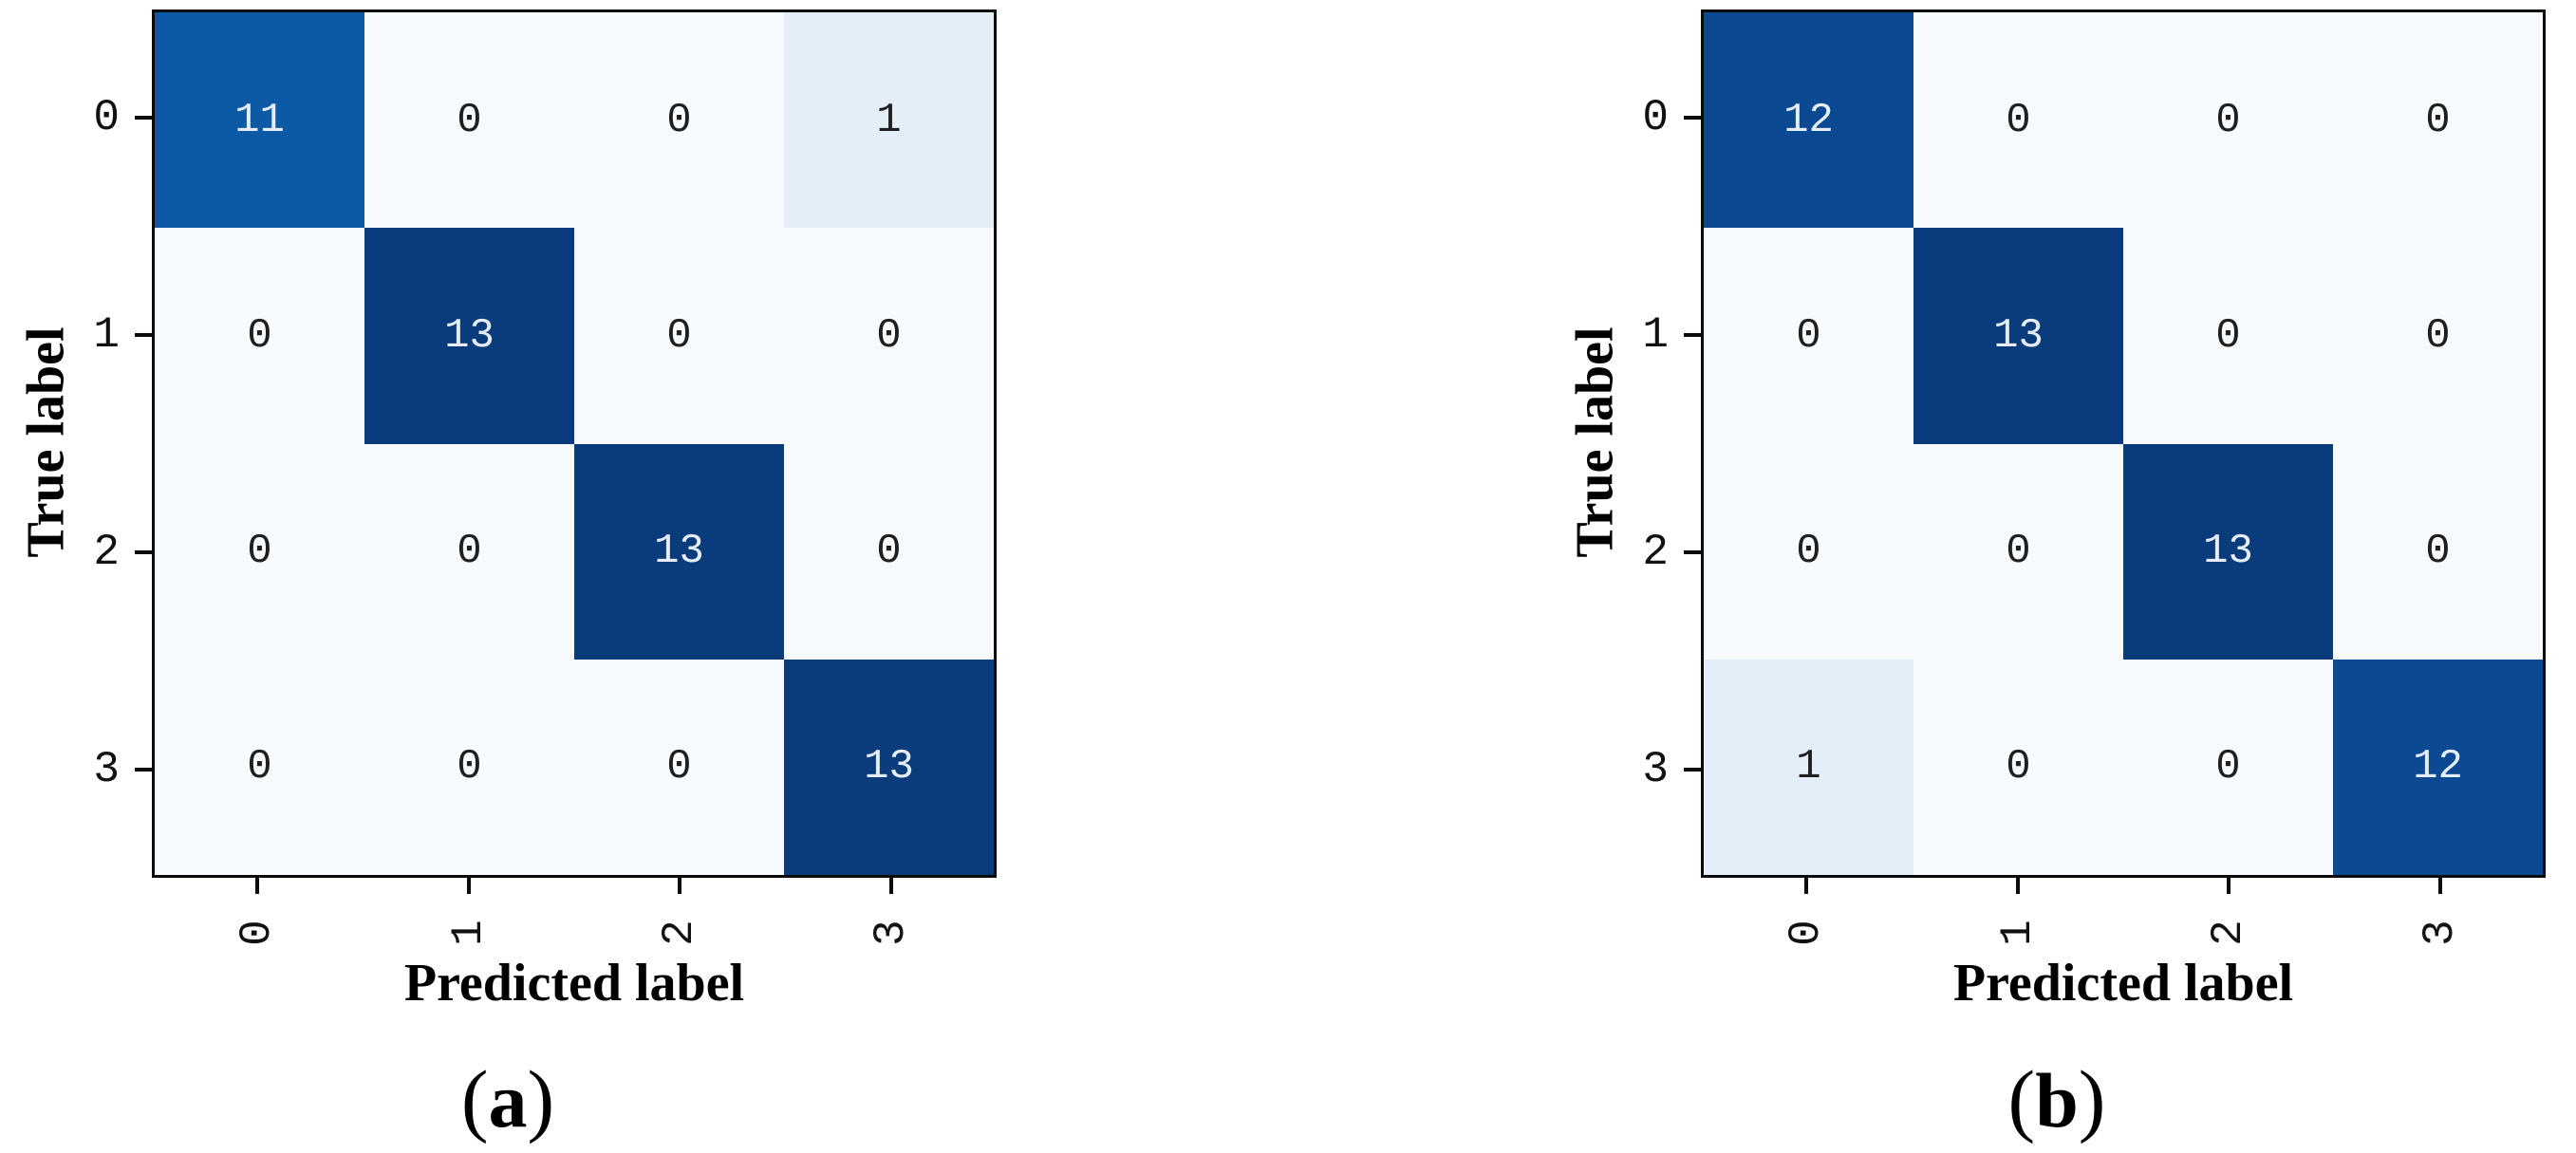 The image size is (2576, 1153). I want to click on caption-letter: a, so click(508, 1100).